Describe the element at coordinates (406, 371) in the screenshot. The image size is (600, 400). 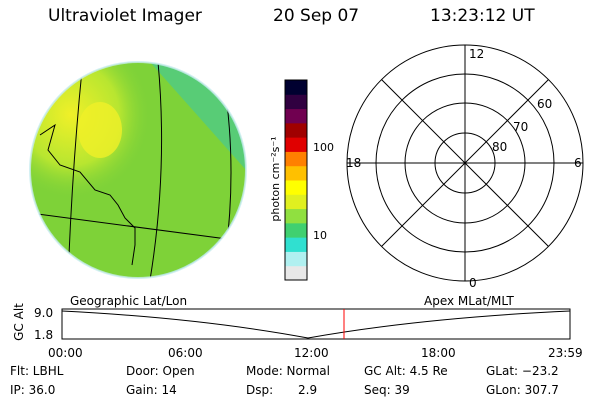
I see `status-gc-alt: GC Alt: 4.5 Re` at that location.